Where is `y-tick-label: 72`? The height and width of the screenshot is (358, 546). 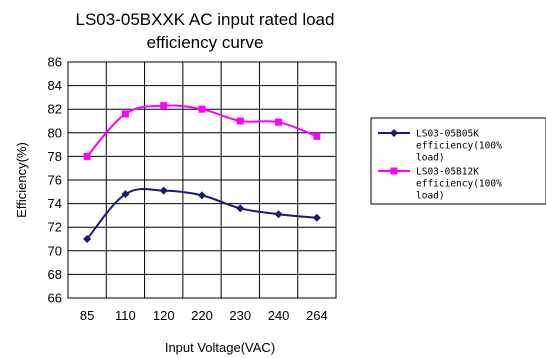
y-tick-label: 72 is located at coordinates (55, 227).